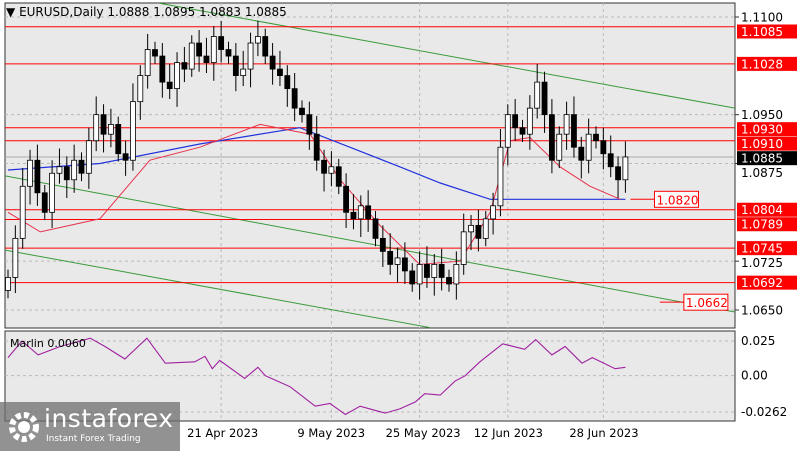  I want to click on level-label: 1.0910, so click(762, 144).